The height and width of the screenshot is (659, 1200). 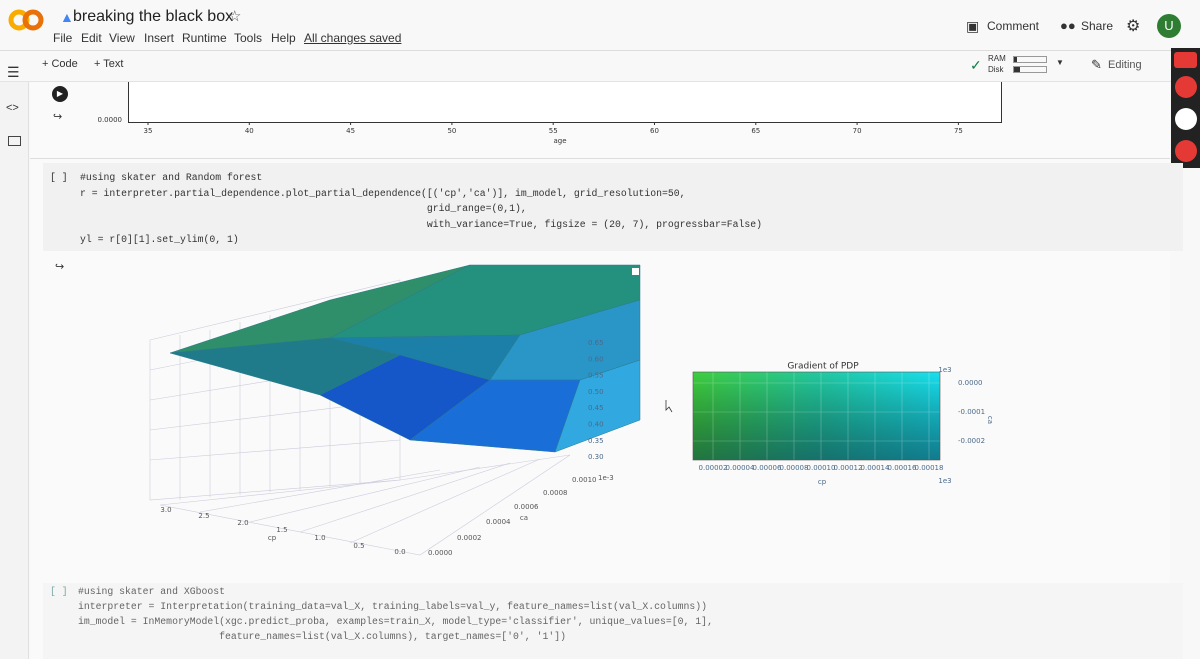 What do you see at coordinates (498, 522) in the screenshot?
I see `ca-tick-label: 0.0004` at bounding box center [498, 522].